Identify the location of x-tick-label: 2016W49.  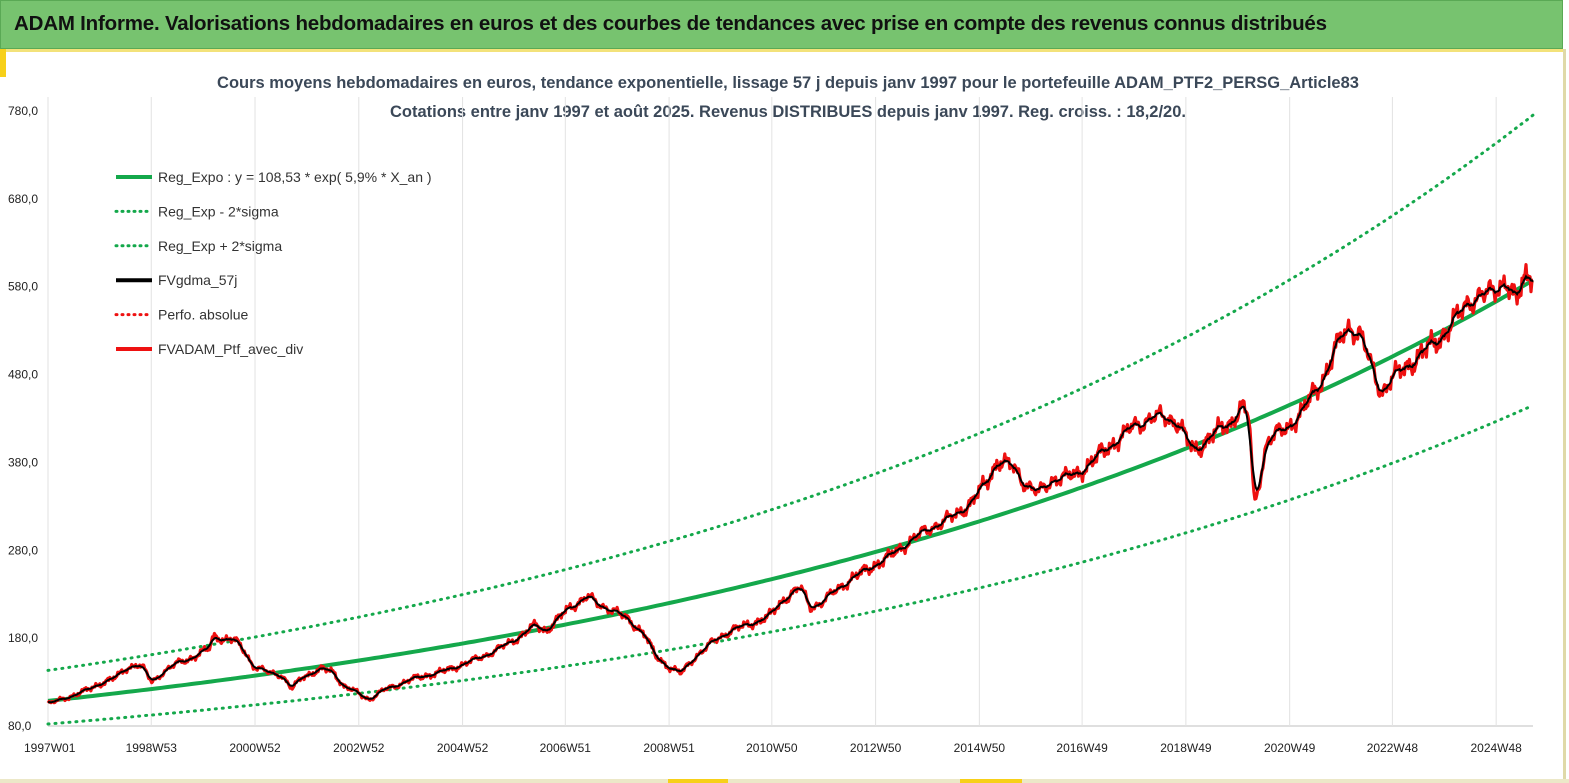
(1082, 748).